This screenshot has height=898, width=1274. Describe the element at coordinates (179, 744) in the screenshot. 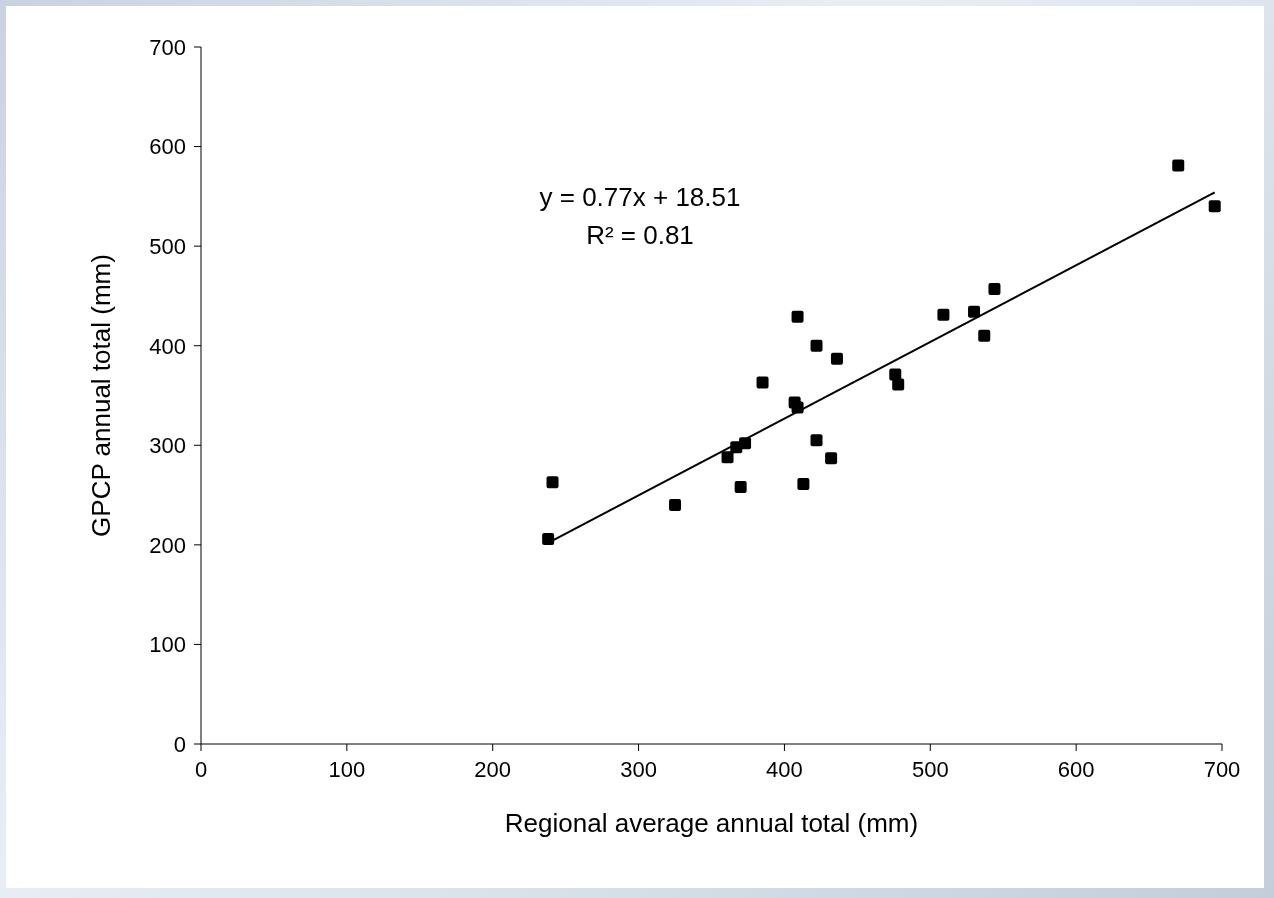

I see `y-tick-label: 0` at that location.